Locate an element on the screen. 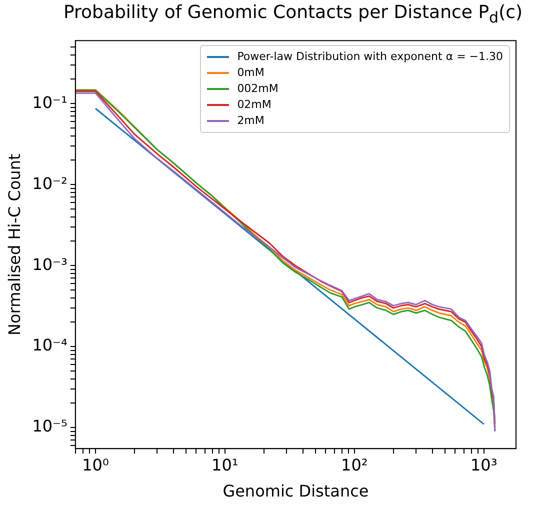  legend-label: 02mM is located at coordinates (254, 105).